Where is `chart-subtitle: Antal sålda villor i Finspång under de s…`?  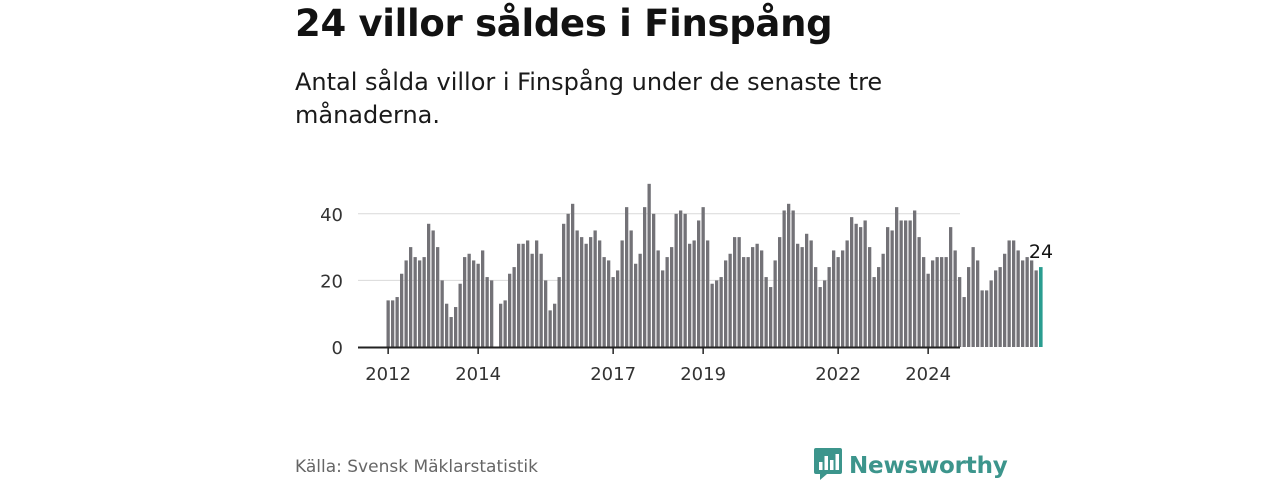
chart-subtitle: Antal sålda villor i Finspång under de s… is located at coordinates (589, 98).